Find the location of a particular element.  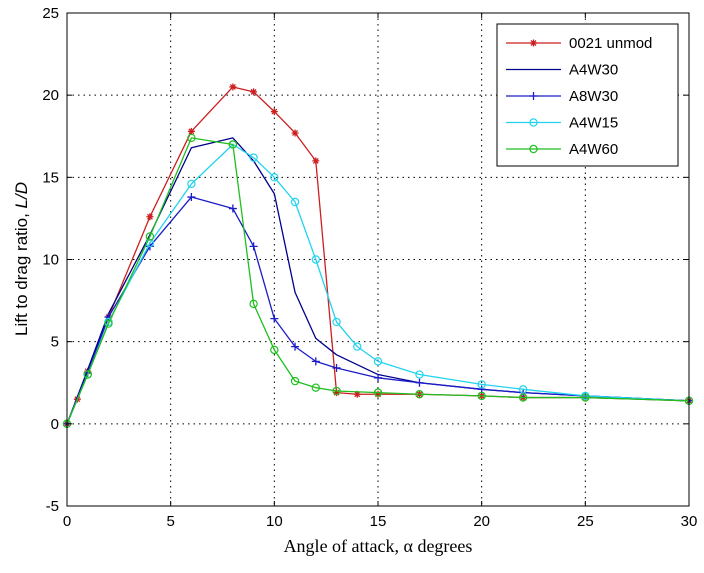

legend-item-a4w15: A4W15 is located at coordinates (562, 123).